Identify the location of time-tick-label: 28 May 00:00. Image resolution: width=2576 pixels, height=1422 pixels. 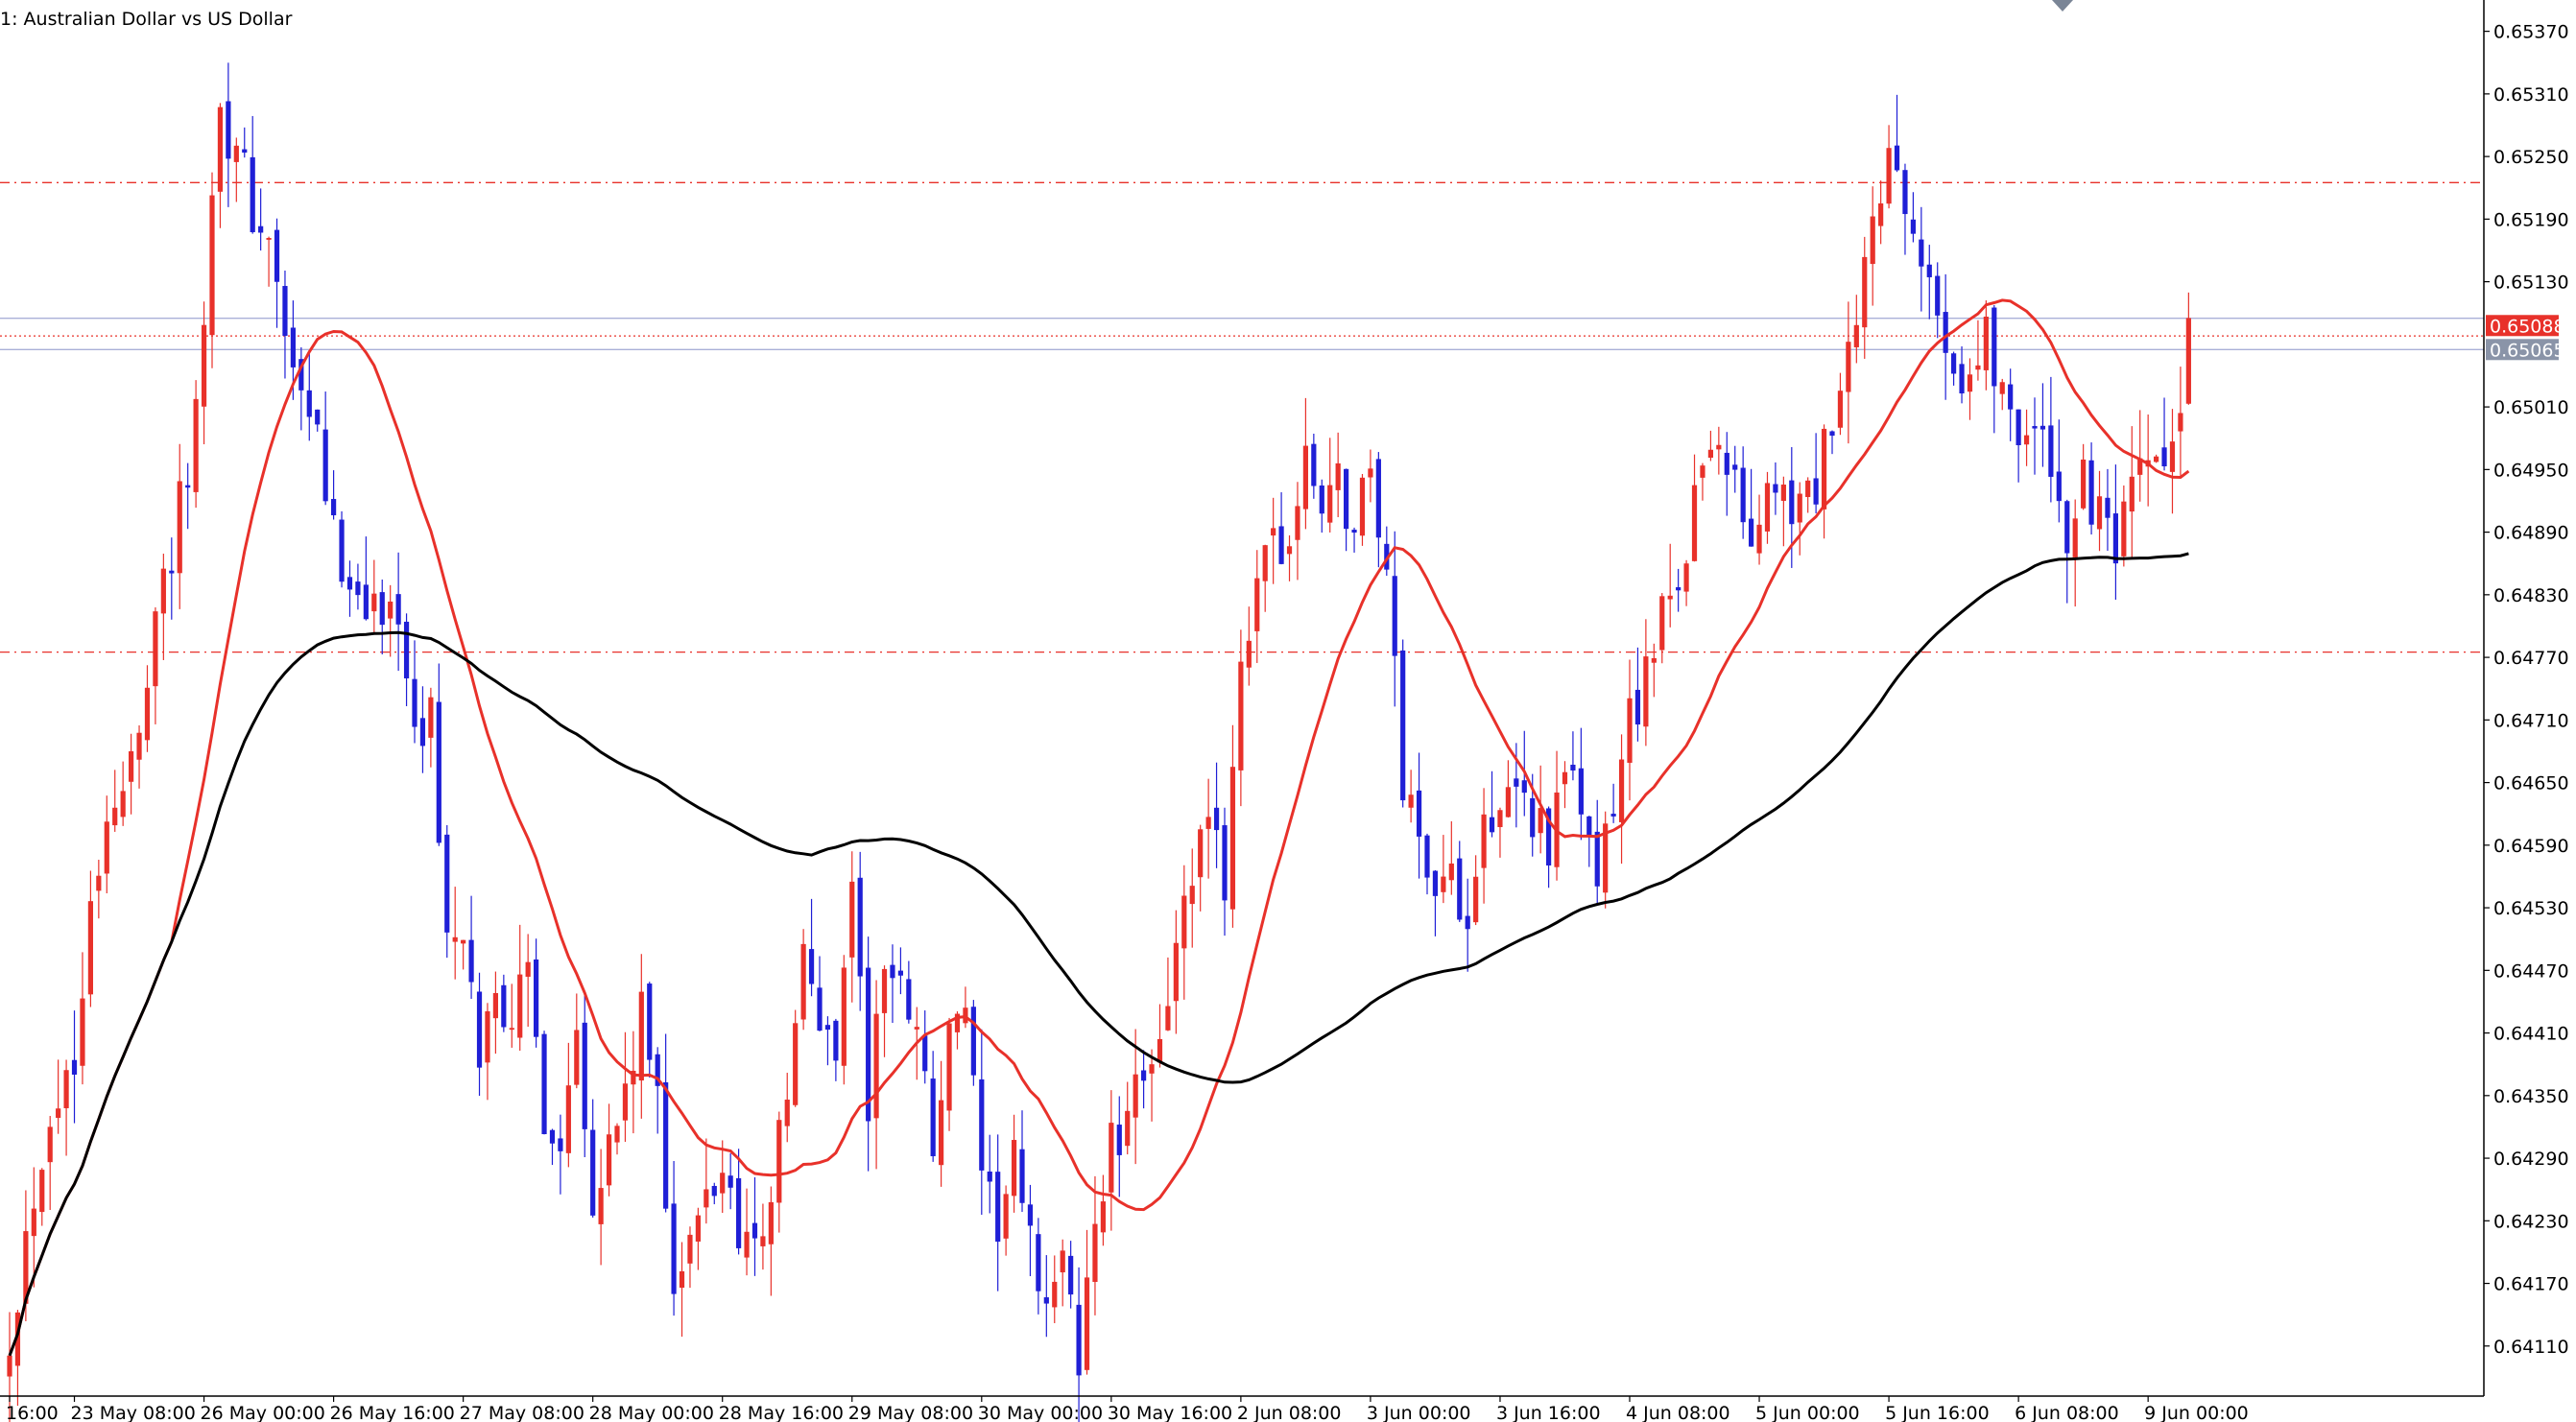
(651, 1412).